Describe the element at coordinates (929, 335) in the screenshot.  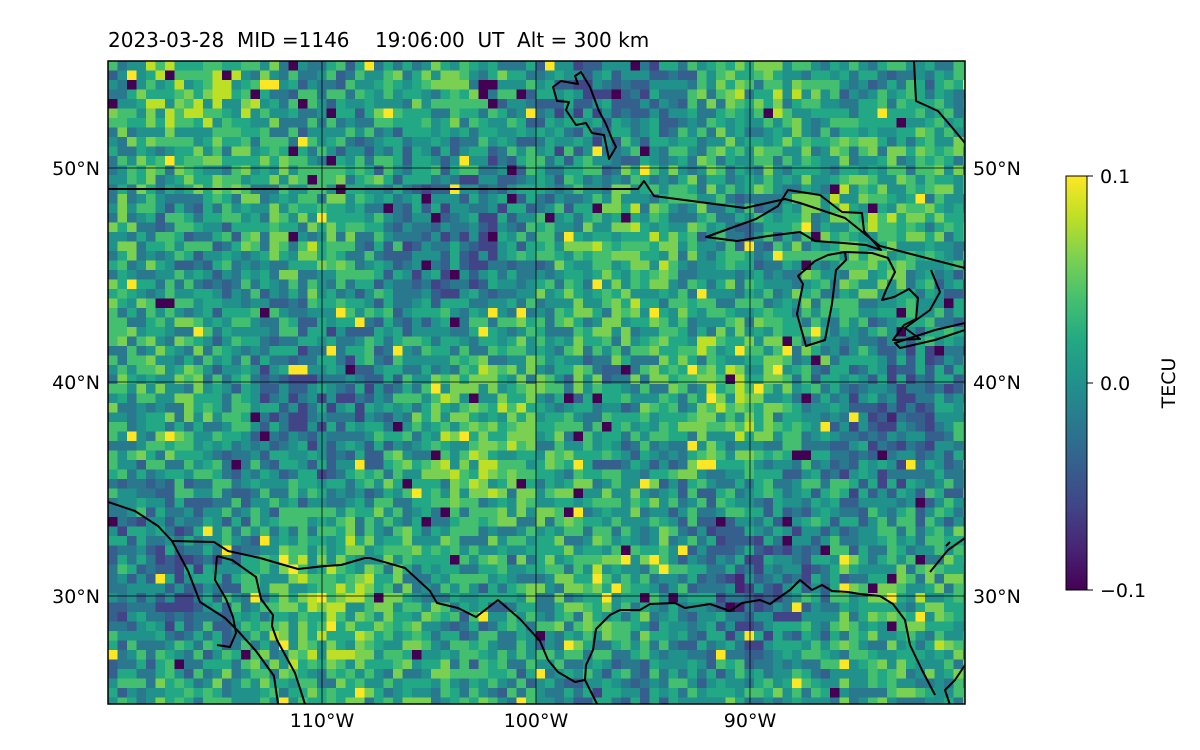
I see `lake-erie-ontario` at that location.